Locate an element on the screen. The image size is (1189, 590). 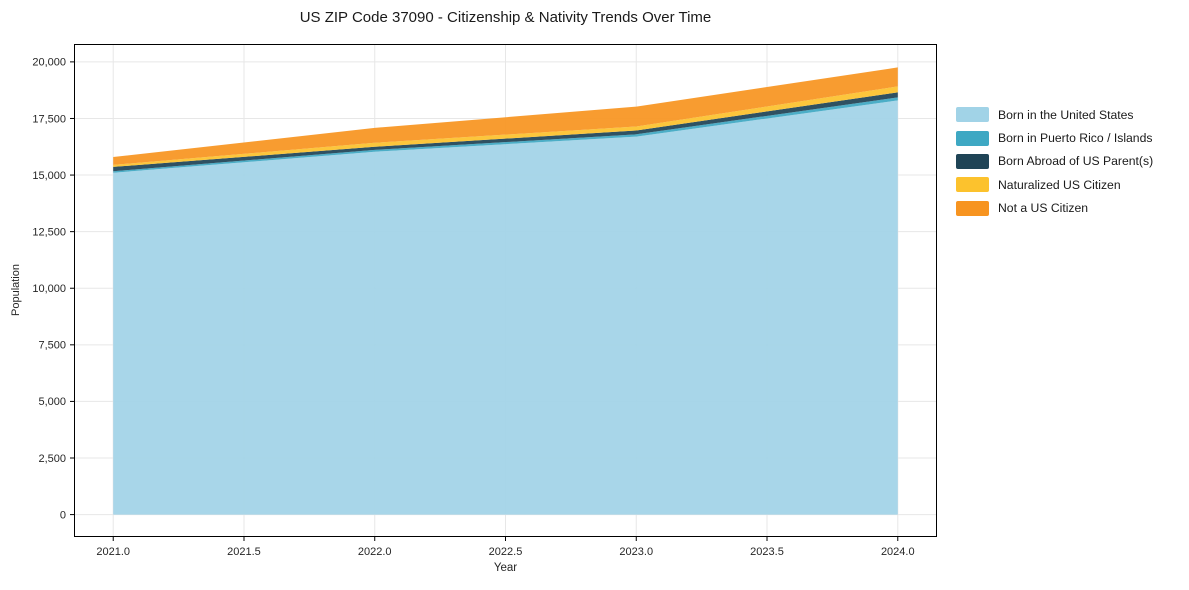
legend-label: Born in the United States is located at coordinates (1066, 114).